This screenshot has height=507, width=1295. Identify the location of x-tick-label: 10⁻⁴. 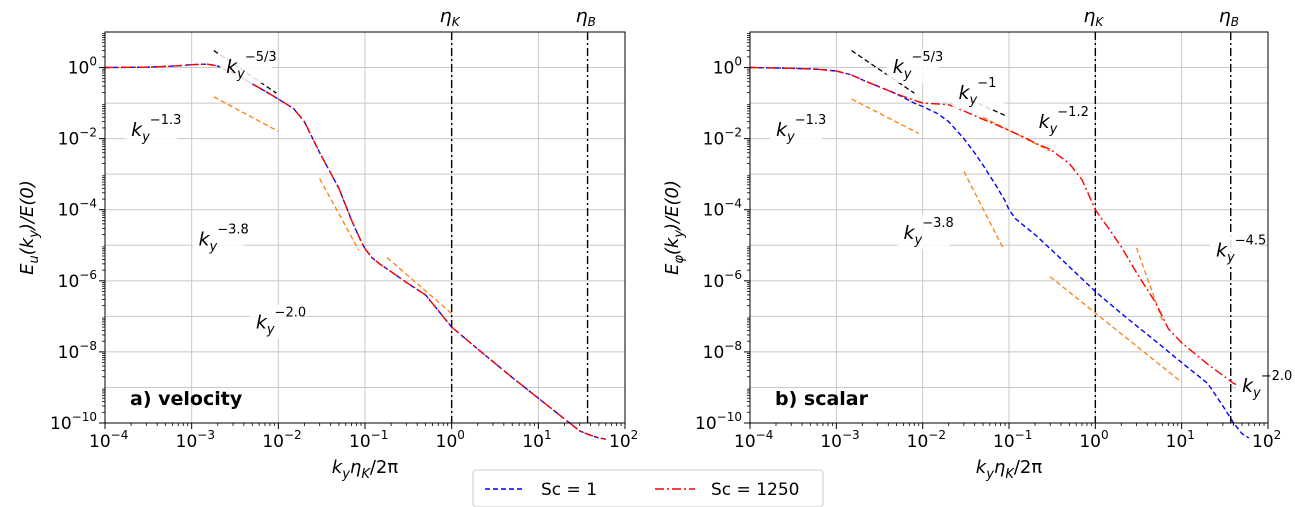
(108, 440).